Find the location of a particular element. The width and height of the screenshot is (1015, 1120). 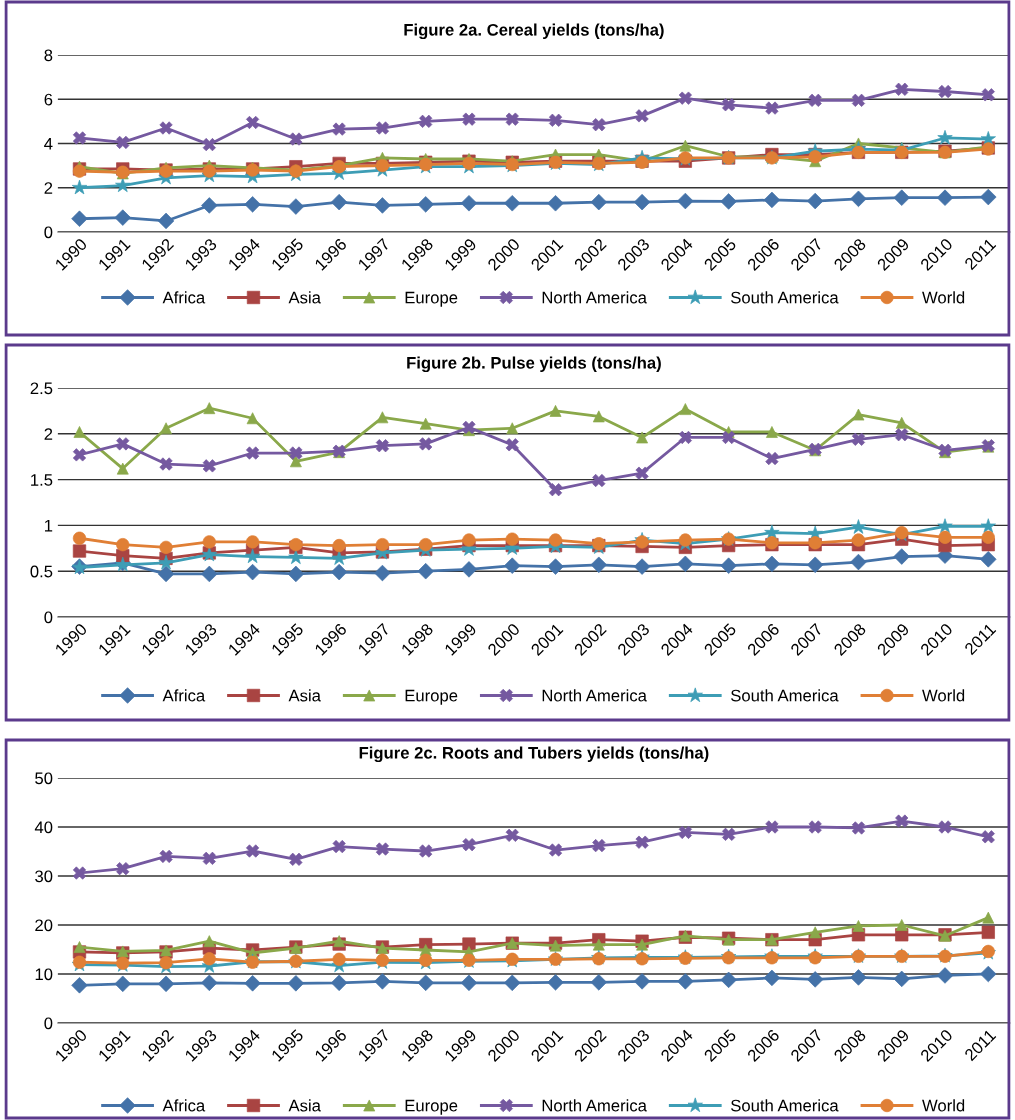

y-tick-label: 50 is located at coordinates (44, 778).